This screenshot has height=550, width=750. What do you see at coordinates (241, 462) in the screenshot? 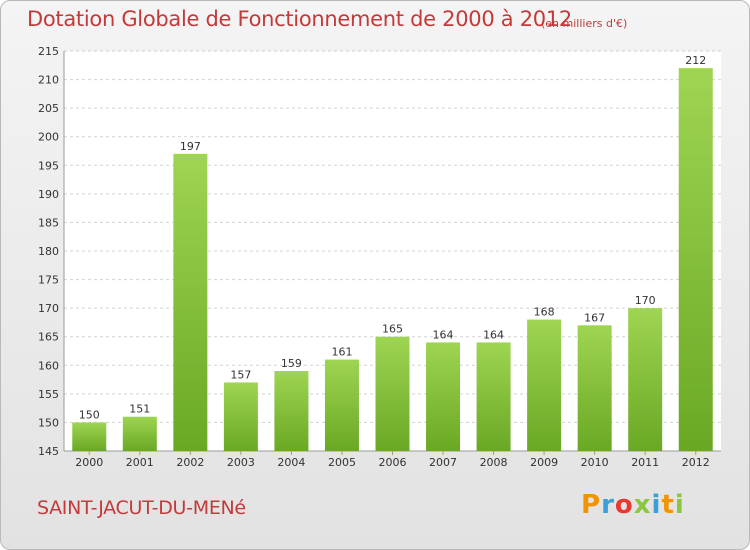
I see `x-tick-label: 2003` at bounding box center [241, 462].